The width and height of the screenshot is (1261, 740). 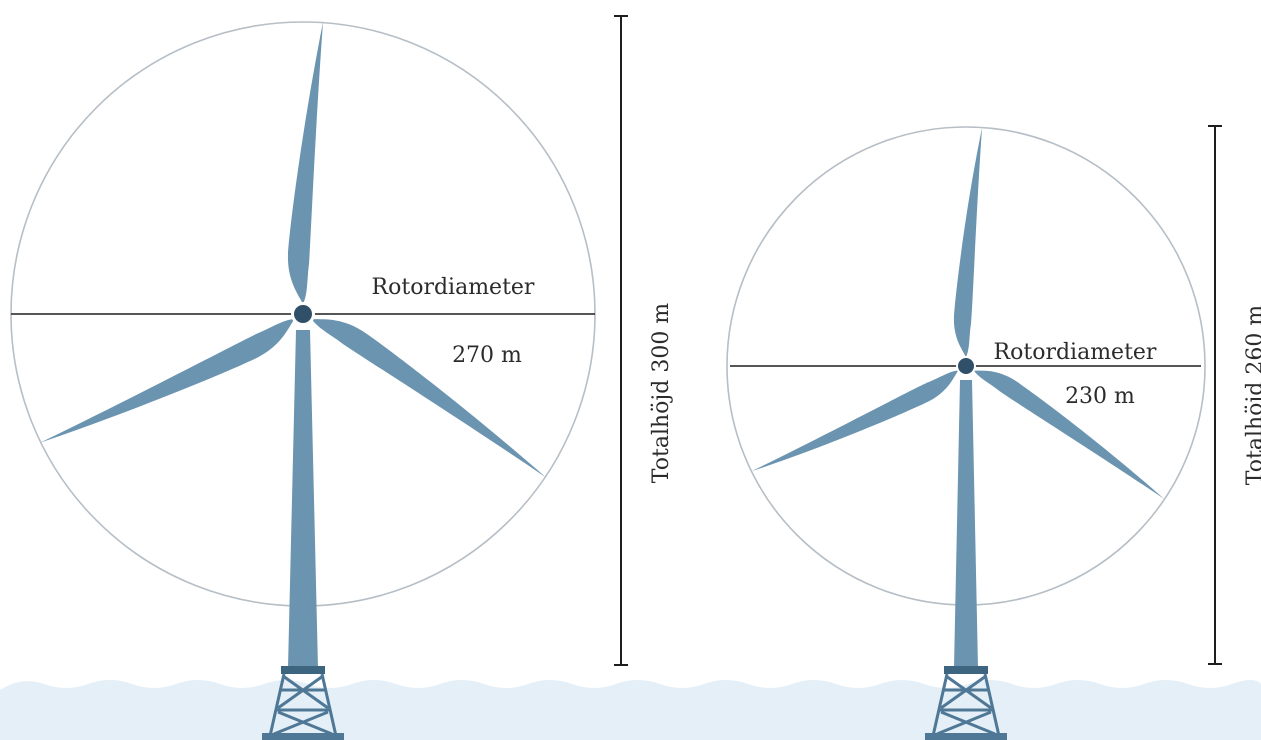 I want to click on sea, so click(x=630, y=710).